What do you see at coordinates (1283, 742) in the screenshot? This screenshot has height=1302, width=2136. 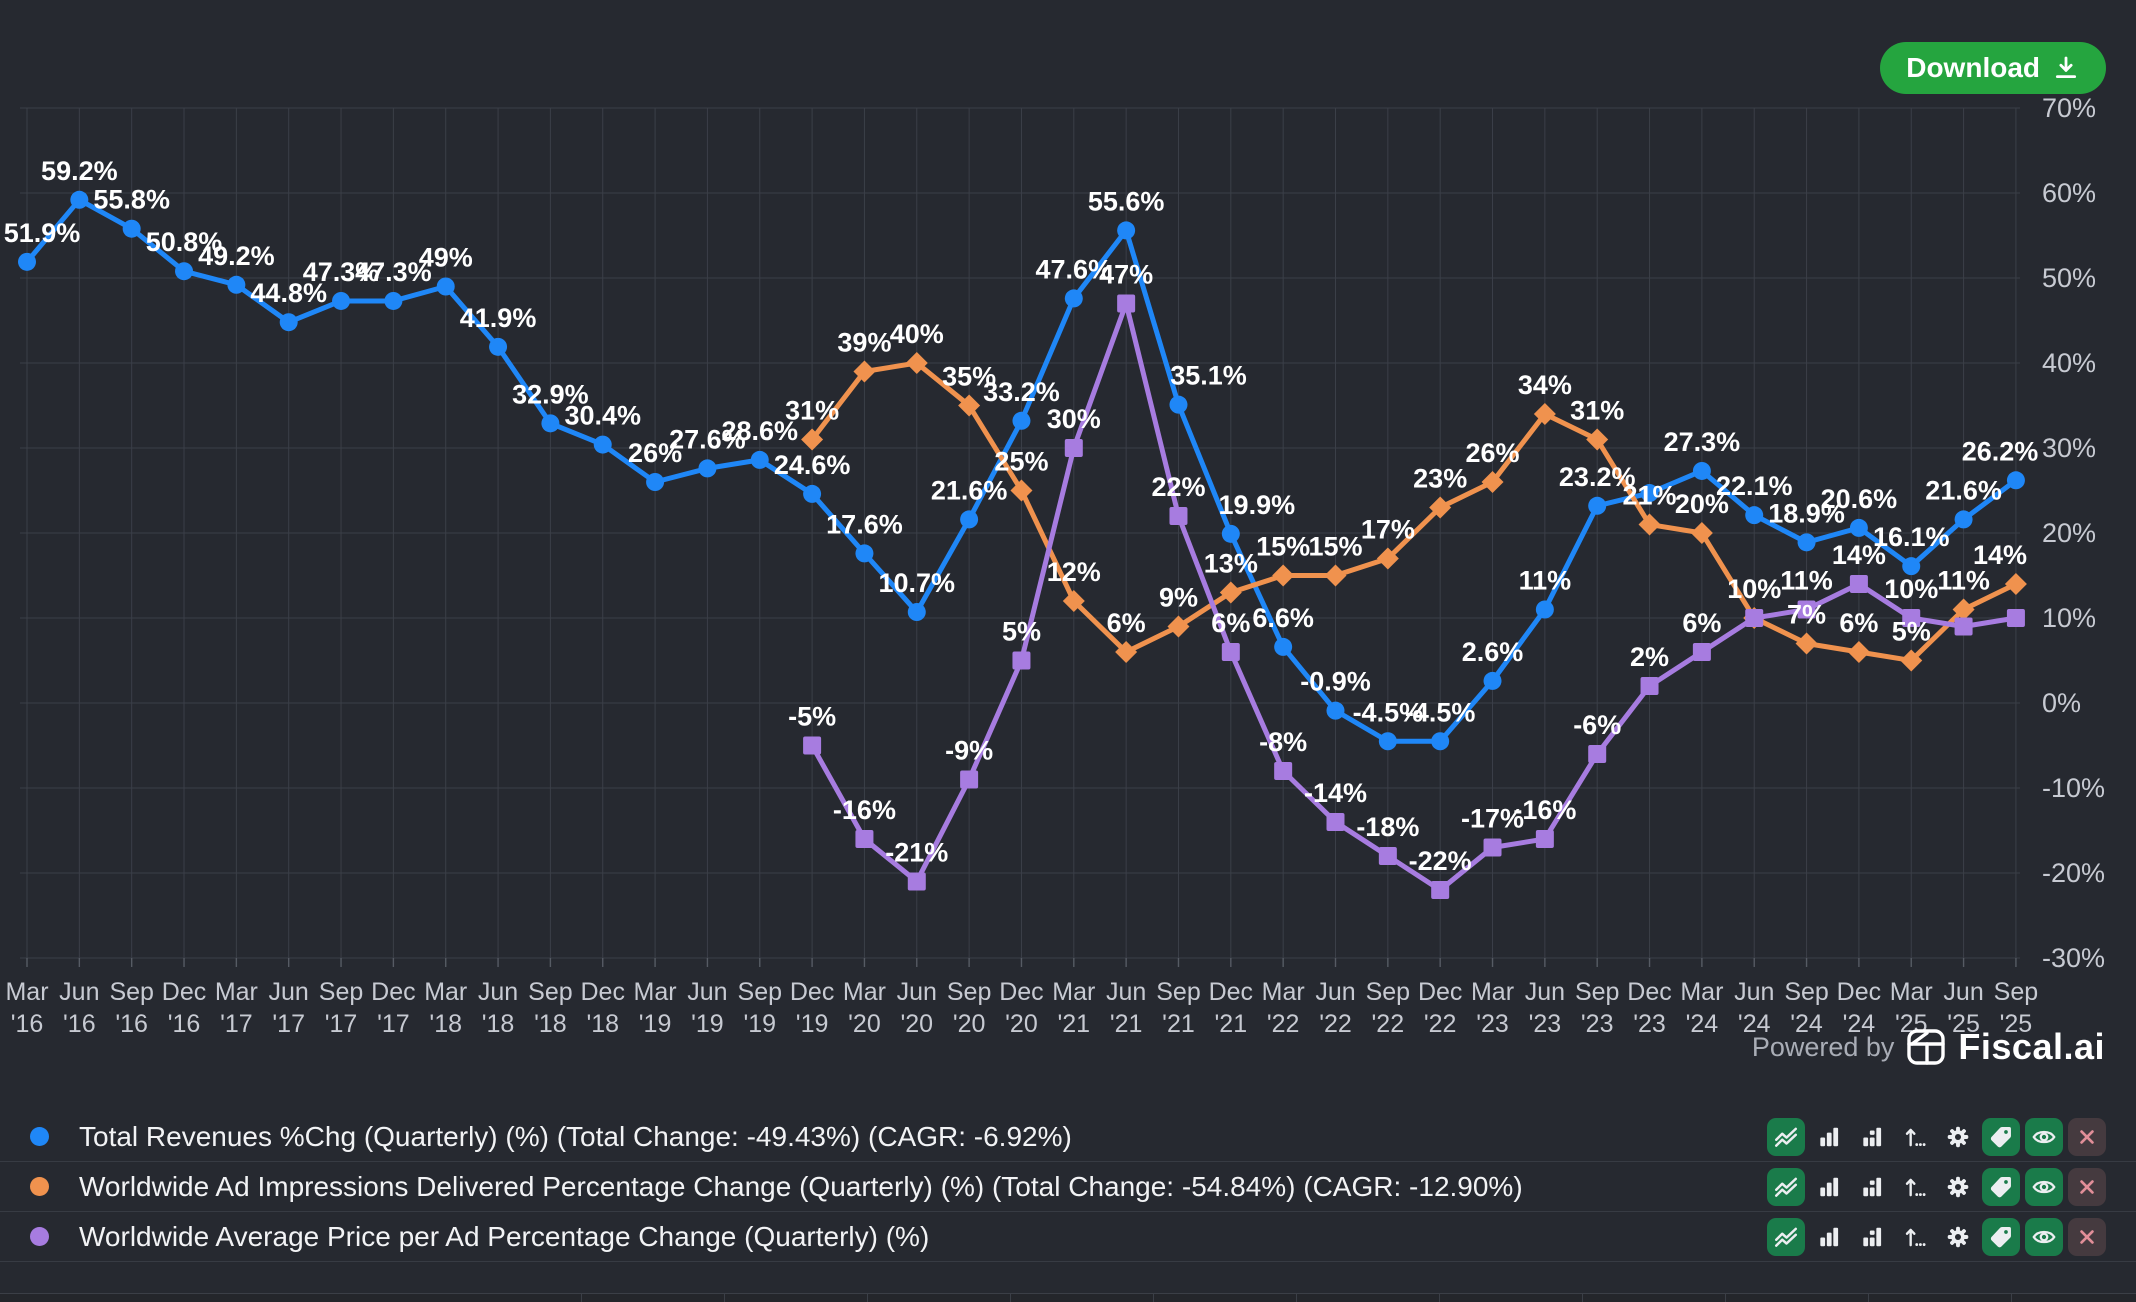 I see `svg-text: -8%` at bounding box center [1283, 742].